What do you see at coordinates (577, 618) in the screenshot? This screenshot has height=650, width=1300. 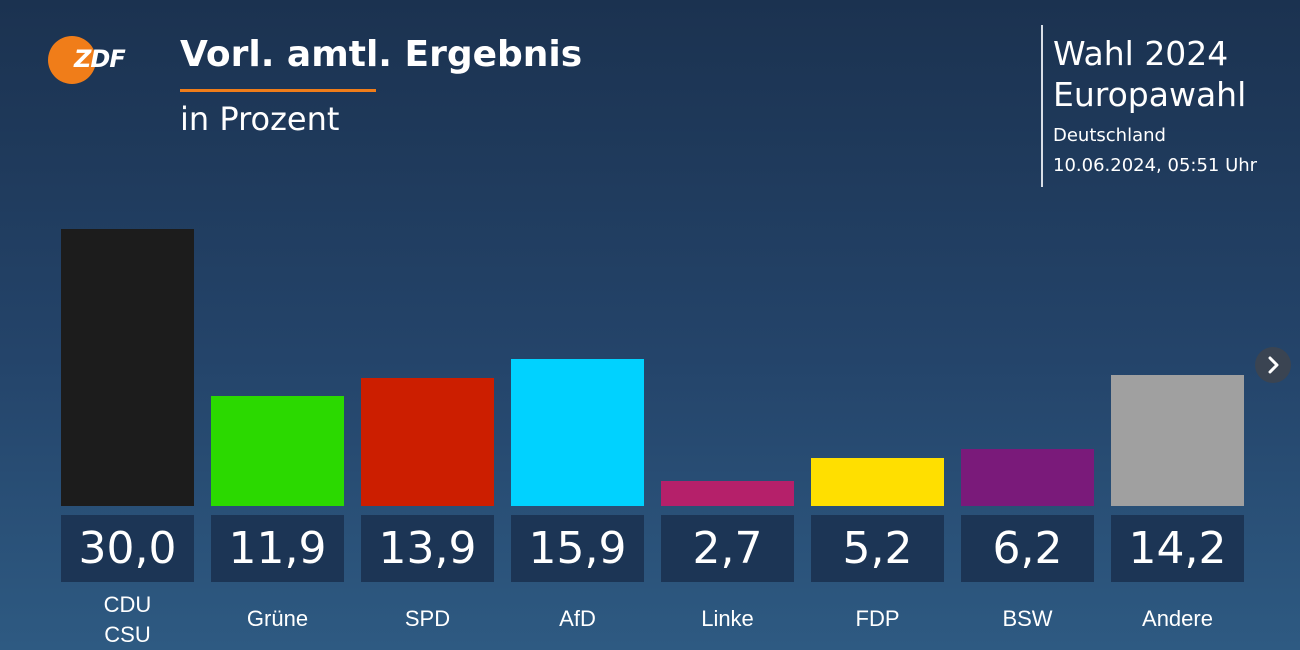 I see `category-label: AfD` at bounding box center [577, 618].